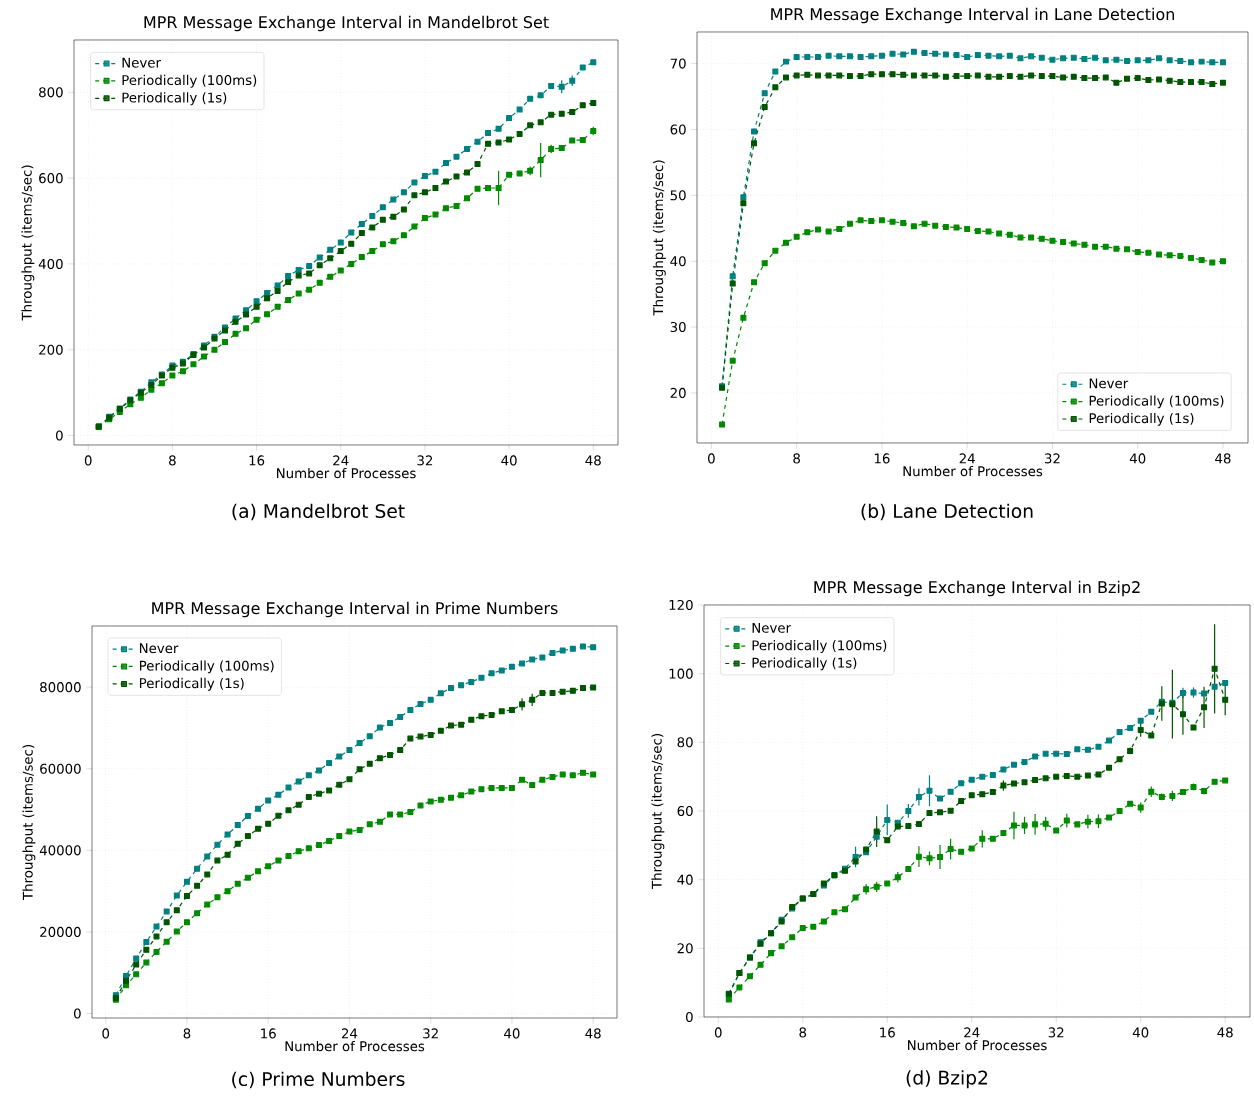  What do you see at coordinates (60, 850) in the screenshot?
I see `y-tick-label: 40000` at bounding box center [60, 850].